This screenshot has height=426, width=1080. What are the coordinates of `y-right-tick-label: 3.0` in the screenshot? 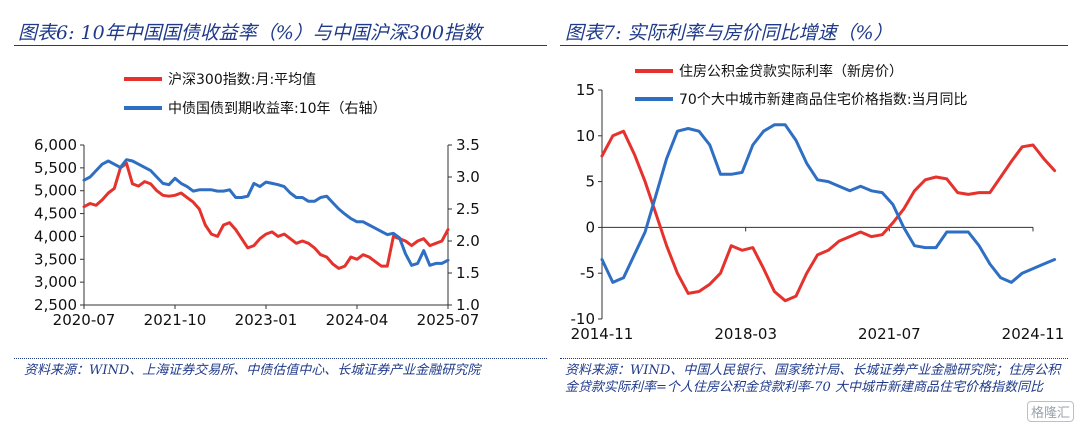 It's located at (468, 177).